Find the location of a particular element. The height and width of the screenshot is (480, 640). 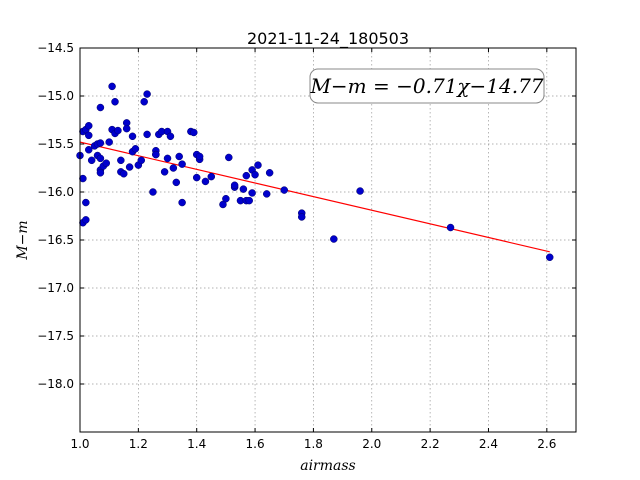

y-axis-label: M−m is located at coordinates (23, 240).